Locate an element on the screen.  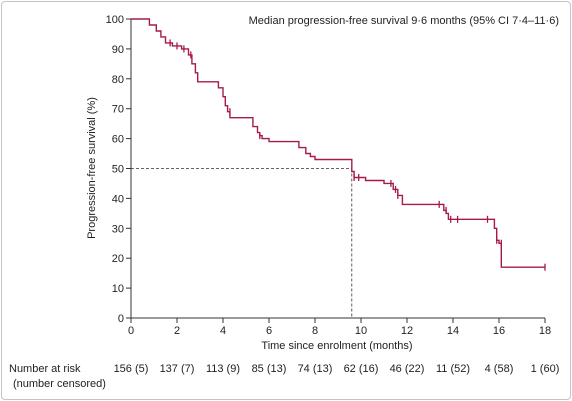
risk-value: 137 (7) is located at coordinates (177, 369).